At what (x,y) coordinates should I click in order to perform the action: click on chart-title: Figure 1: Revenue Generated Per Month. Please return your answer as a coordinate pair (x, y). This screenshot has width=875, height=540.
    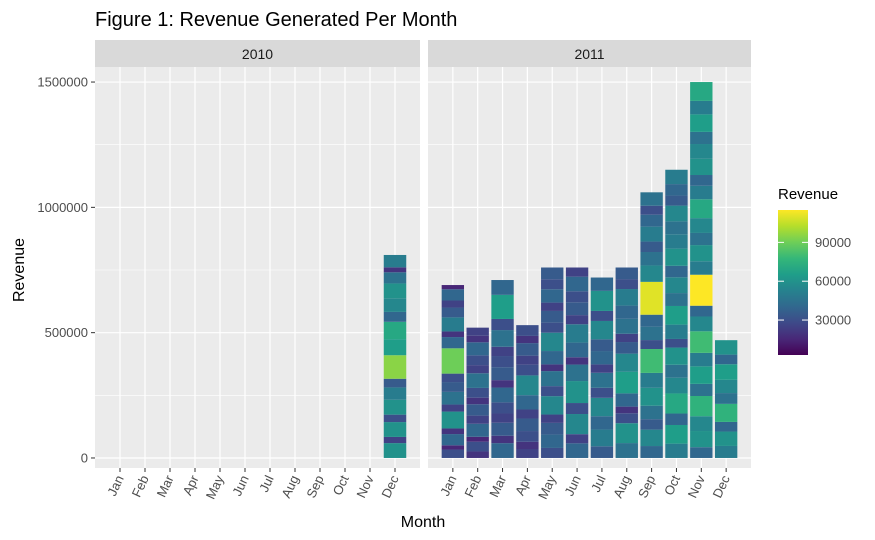
    Looking at the image, I should click on (276, 20).